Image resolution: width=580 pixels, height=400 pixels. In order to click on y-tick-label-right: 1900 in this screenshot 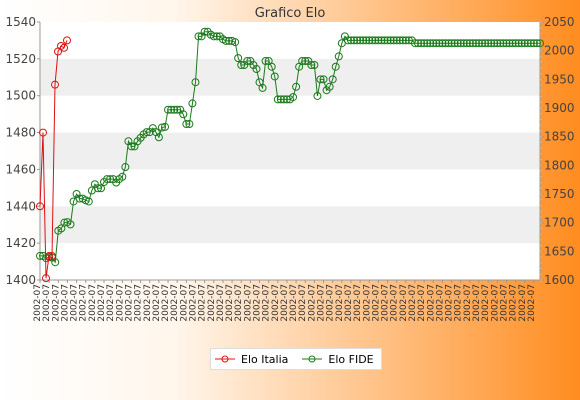, I will do `click(559, 108)`.